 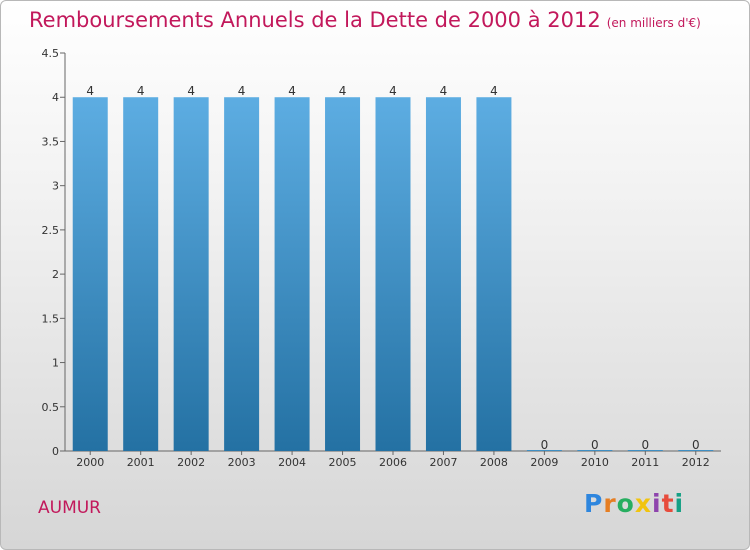 What do you see at coordinates (494, 274) in the screenshot?
I see `bar-2008` at bounding box center [494, 274].